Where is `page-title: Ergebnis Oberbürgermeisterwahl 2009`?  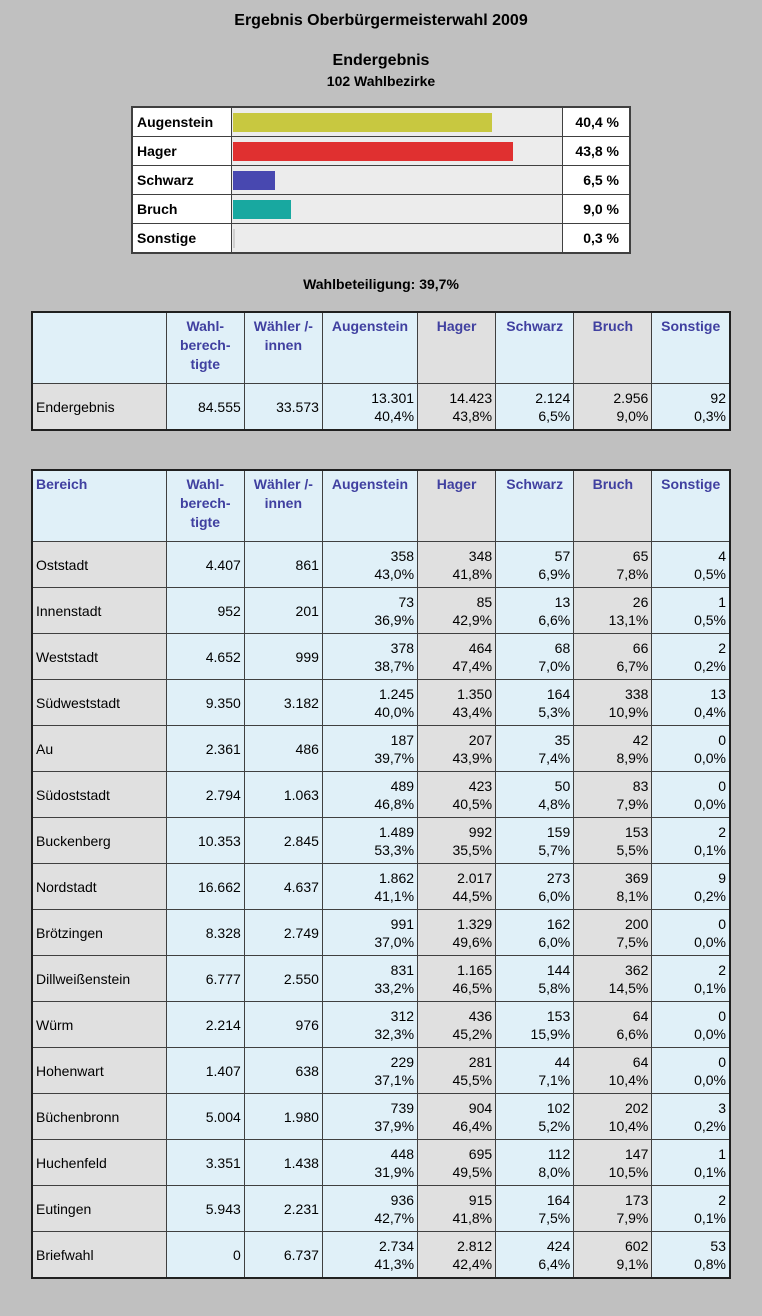 page-title: Ergebnis Oberbürgermeisterwahl 2009 is located at coordinates (381, 20).